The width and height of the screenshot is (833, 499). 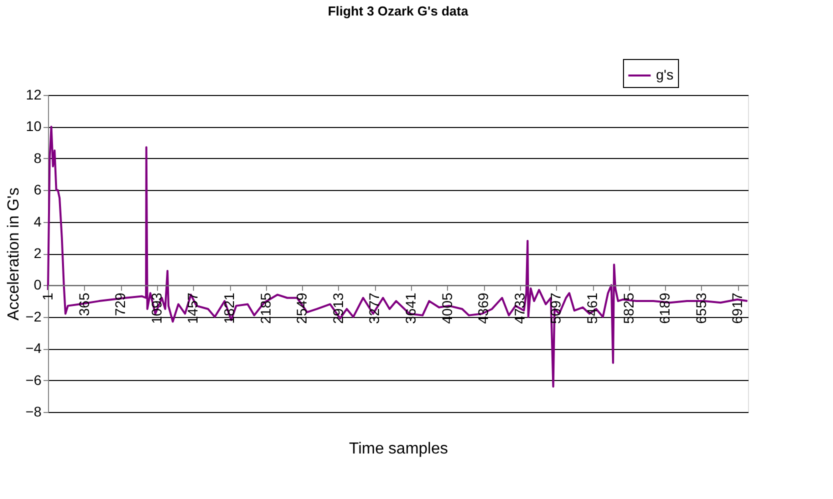 What do you see at coordinates (398, 11) in the screenshot?
I see `chart-title: Flight 3 Ozark G's data` at bounding box center [398, 11].